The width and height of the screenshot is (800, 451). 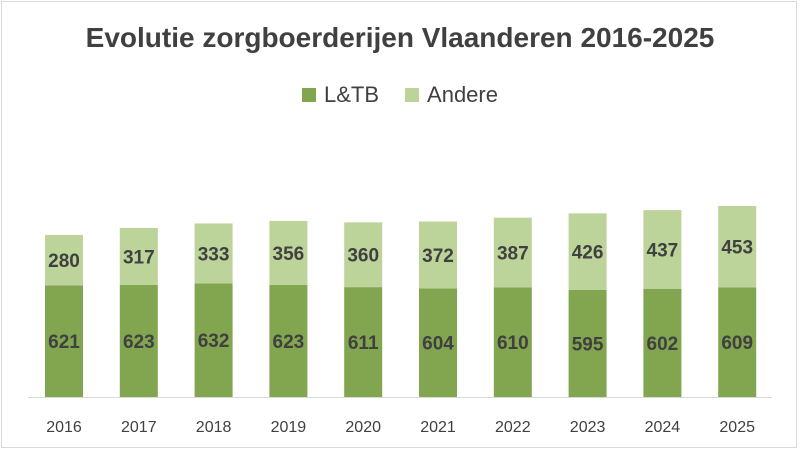 I want to click on bar-ltb-2019, so click(x=288, y=340).